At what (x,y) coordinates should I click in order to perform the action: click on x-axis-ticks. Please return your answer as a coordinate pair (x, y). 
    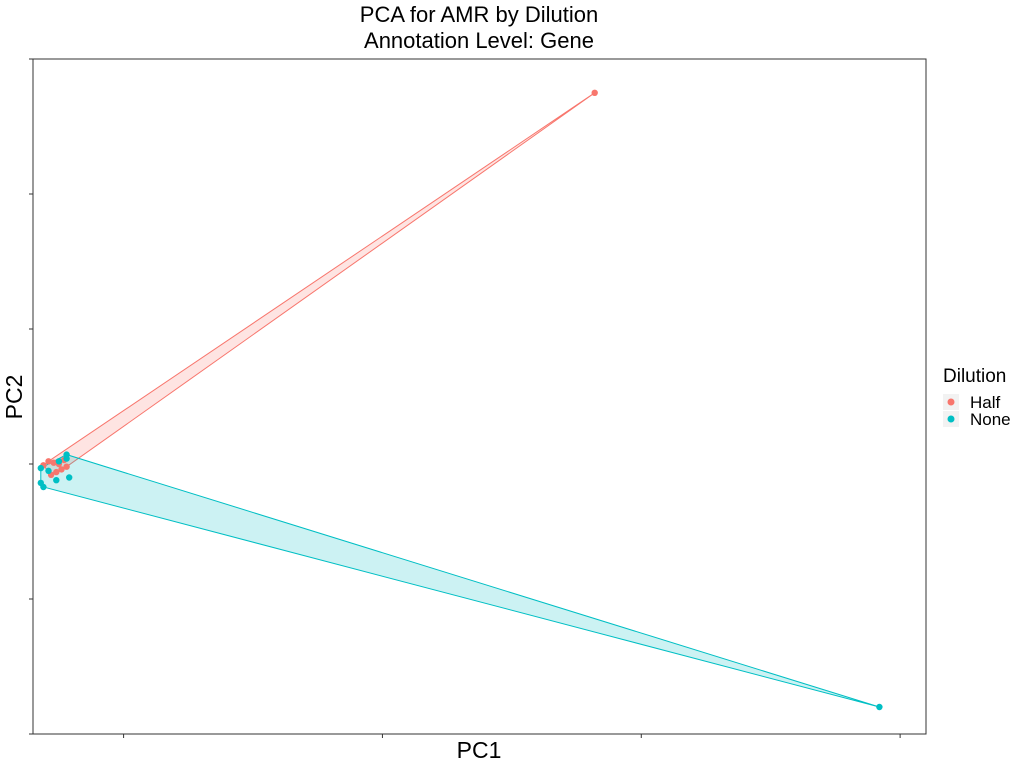
    Looking at the image, I should click on (512, 736).